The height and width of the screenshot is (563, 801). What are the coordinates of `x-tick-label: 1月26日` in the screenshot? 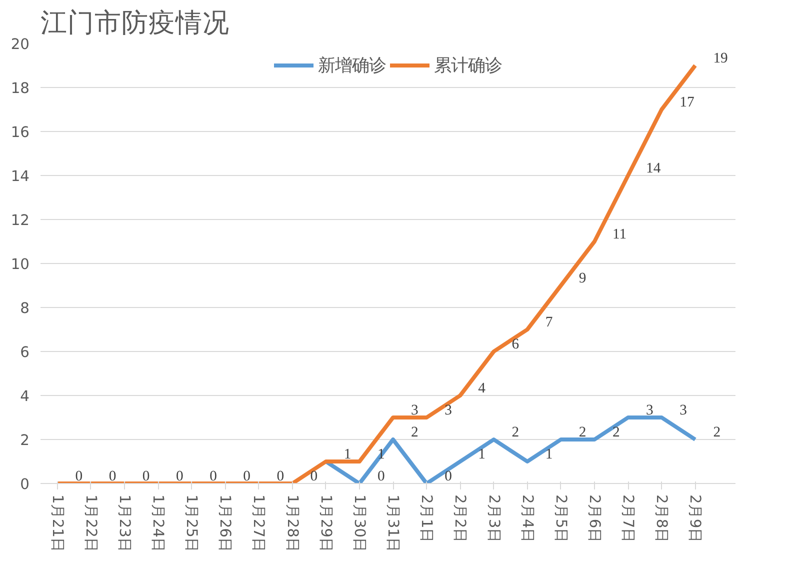 It's located at (225, 523).